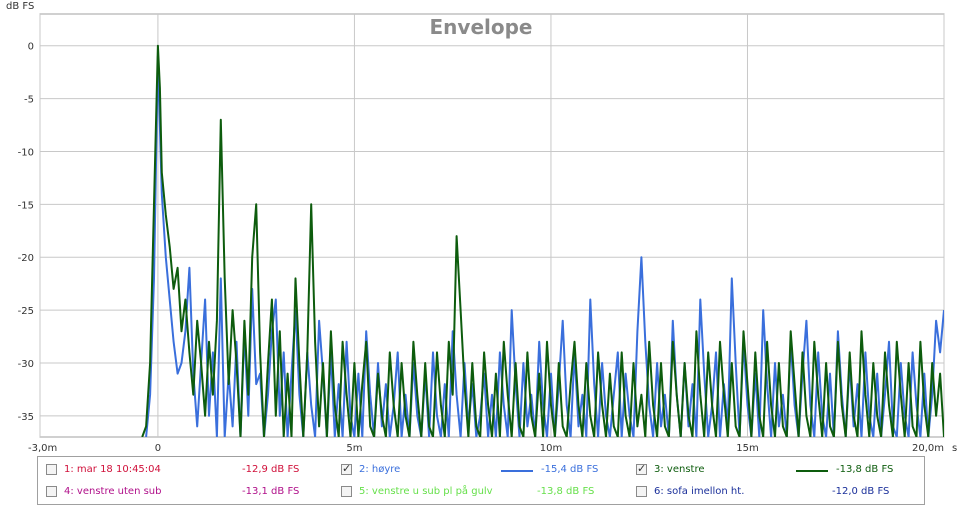  What do you see at coordinates (29, 100) in the screenshot?
I see `y-tick-label: -5` at bounding box center [29, 100].